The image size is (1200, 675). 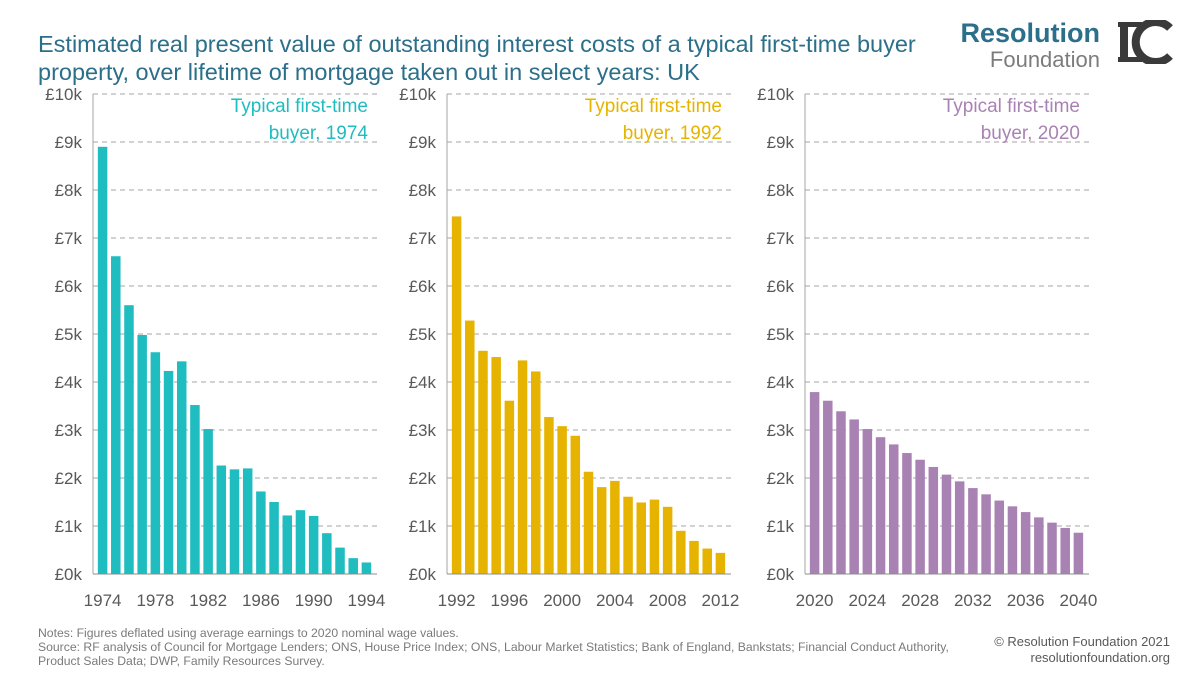 What do you see at coordinates (867, 501) in the screenshot?
I see `bar-2024` at bounding box center [867, 501].